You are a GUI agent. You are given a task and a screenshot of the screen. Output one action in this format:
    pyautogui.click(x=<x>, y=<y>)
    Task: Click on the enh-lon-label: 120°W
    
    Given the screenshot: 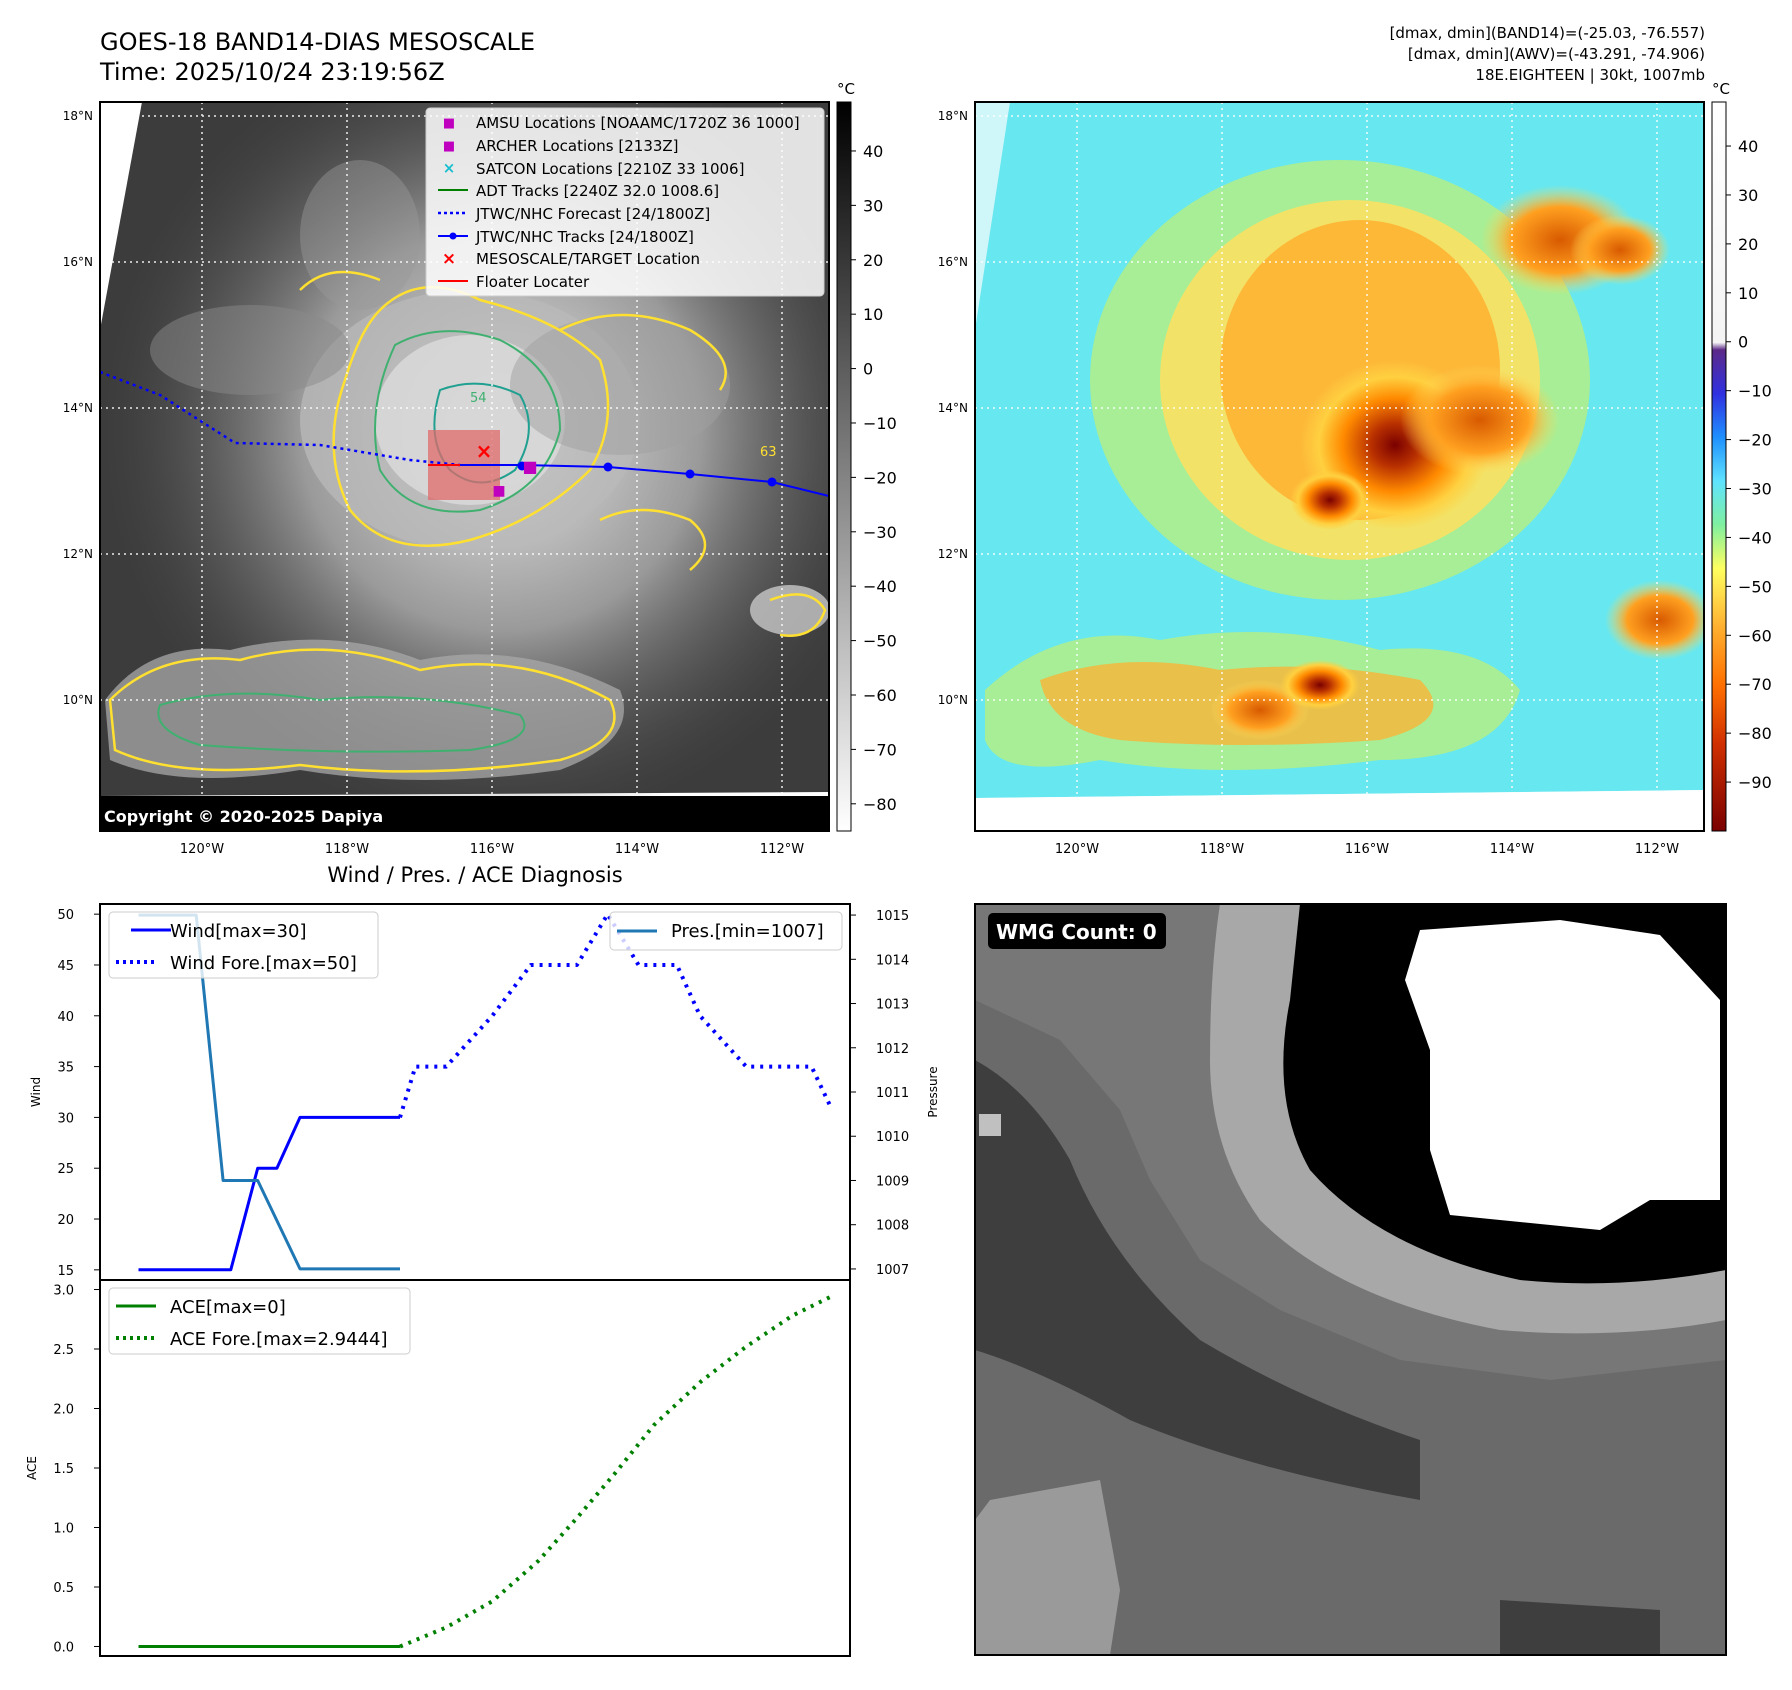 What is the action you would take?
    pyautogui.click(x=1077, y=849)
    